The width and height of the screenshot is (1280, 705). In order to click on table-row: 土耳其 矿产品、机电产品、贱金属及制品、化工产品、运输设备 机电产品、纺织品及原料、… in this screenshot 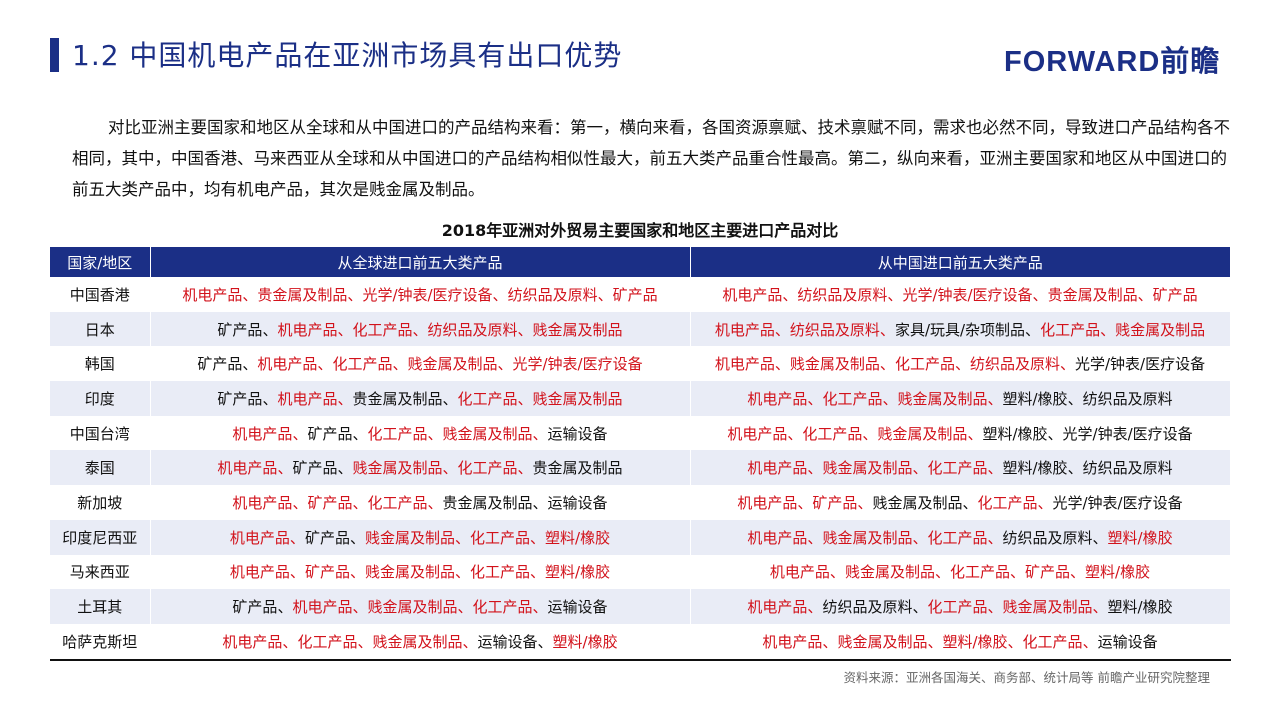, I will do `click(640, 606)`.